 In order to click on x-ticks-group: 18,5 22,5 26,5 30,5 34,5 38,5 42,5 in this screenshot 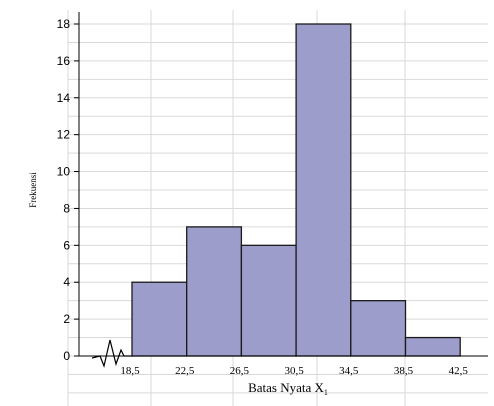, I will do `click(294, 371)`.